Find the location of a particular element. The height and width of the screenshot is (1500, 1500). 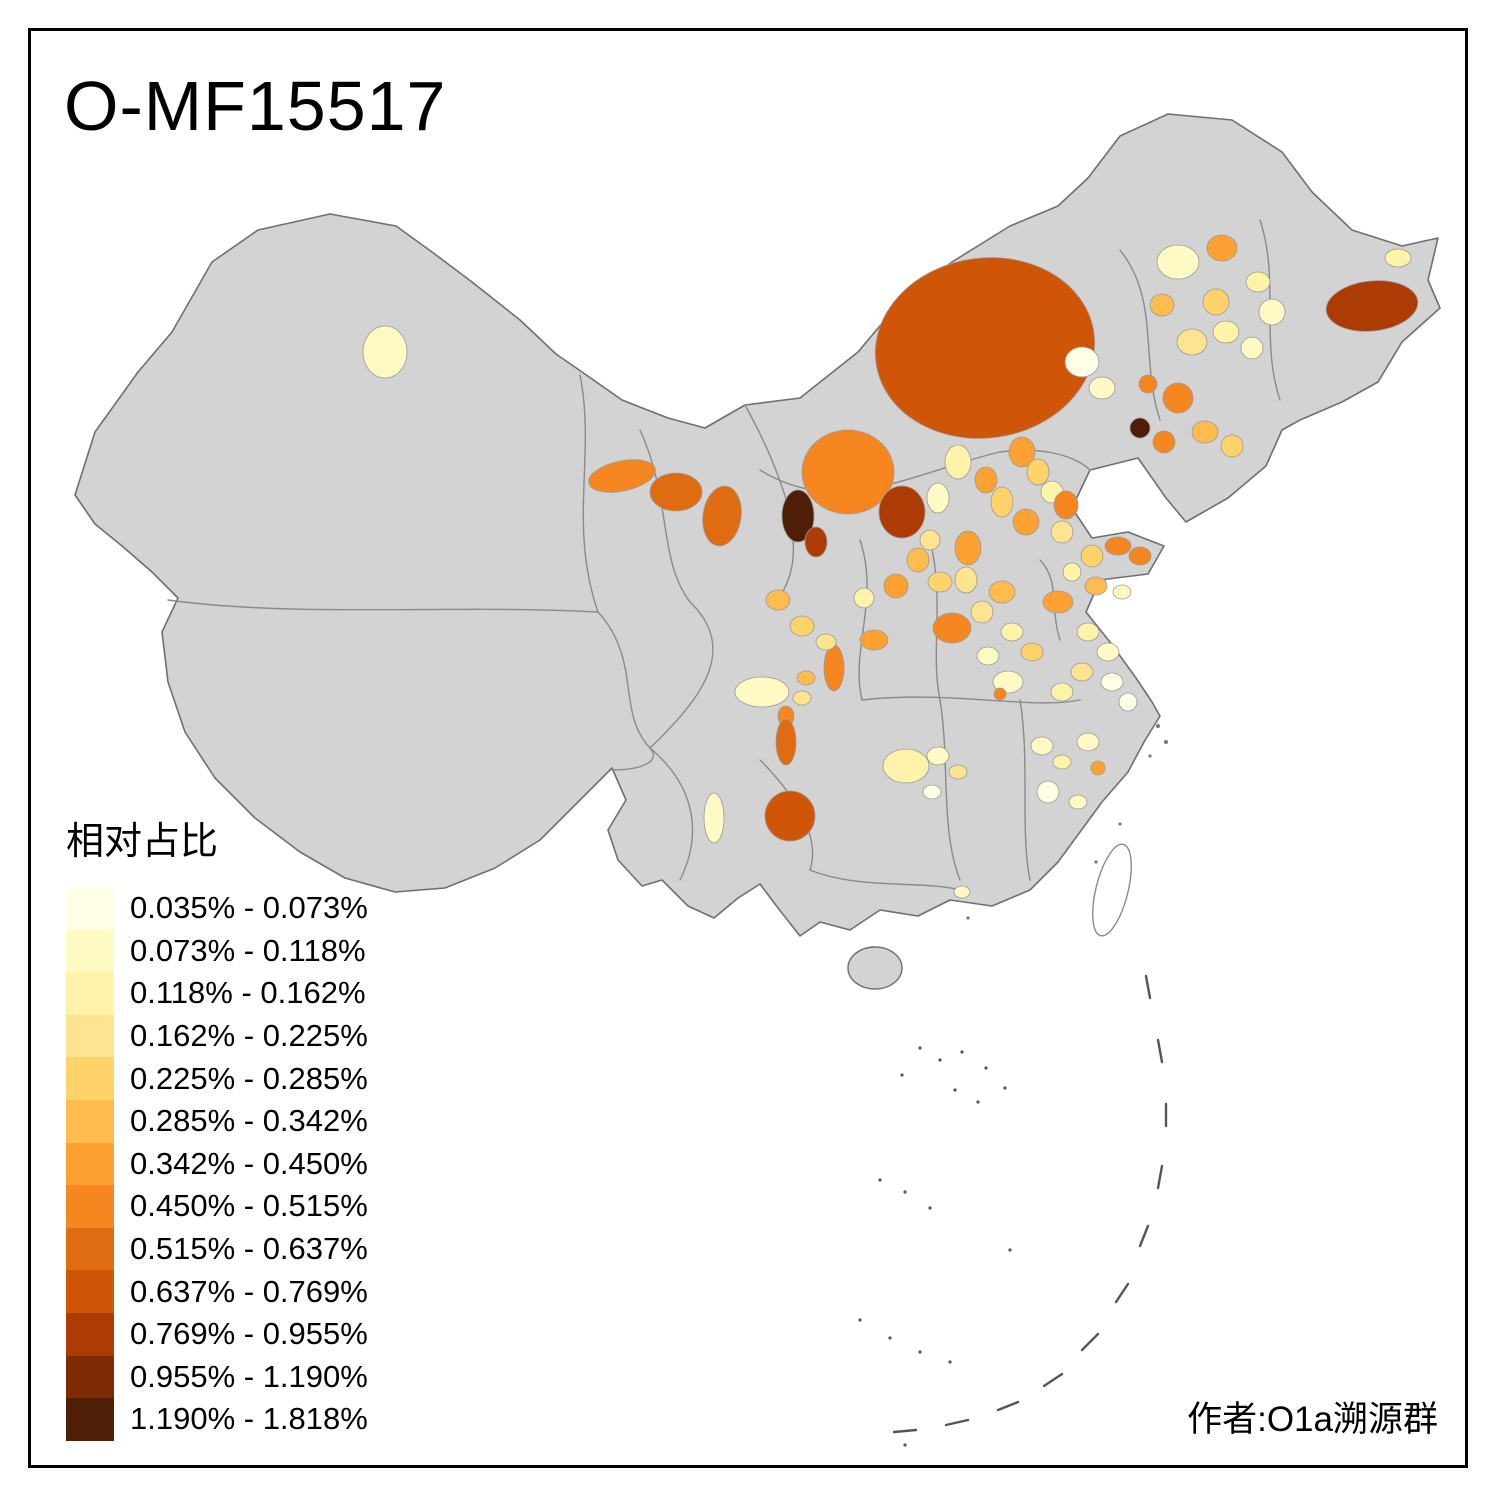

legend-item: 0.515% - 0.637% is located at coordinates (217, 1249).